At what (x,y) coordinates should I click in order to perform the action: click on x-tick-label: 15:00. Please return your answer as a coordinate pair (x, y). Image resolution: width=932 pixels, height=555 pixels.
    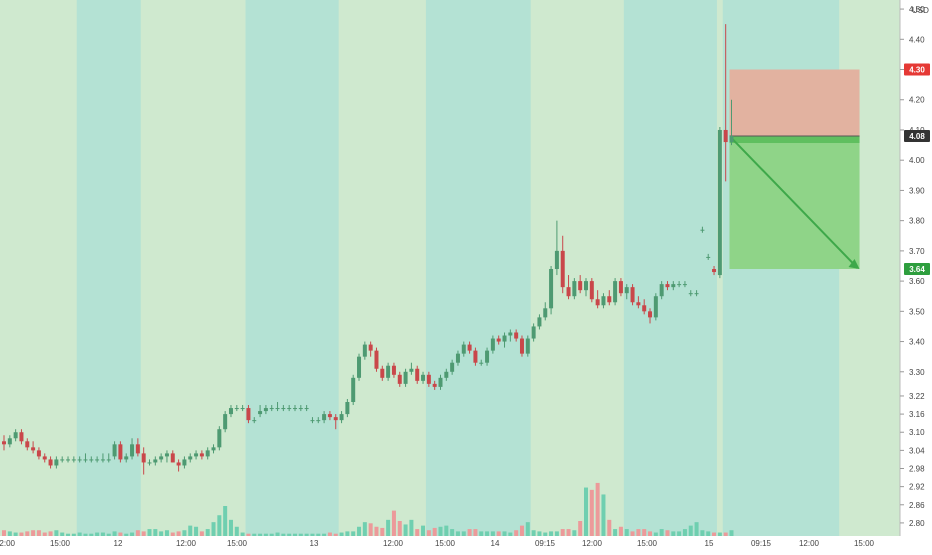
    Looking at the image, I should click on (237, 543).